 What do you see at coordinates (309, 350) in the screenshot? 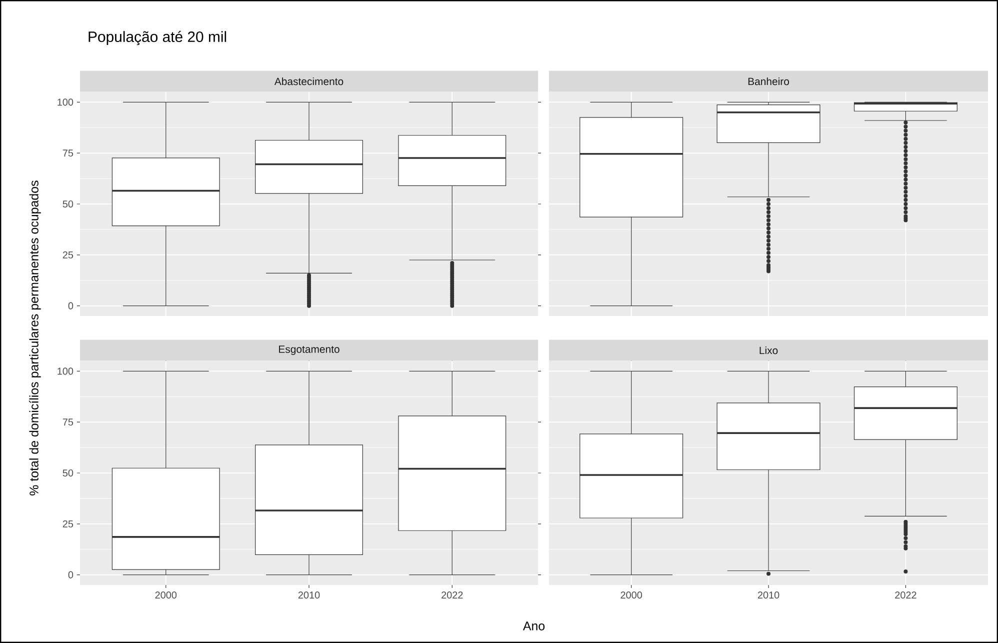
I see `chart-title: Esgotamento` at bounding box center [309, 350].